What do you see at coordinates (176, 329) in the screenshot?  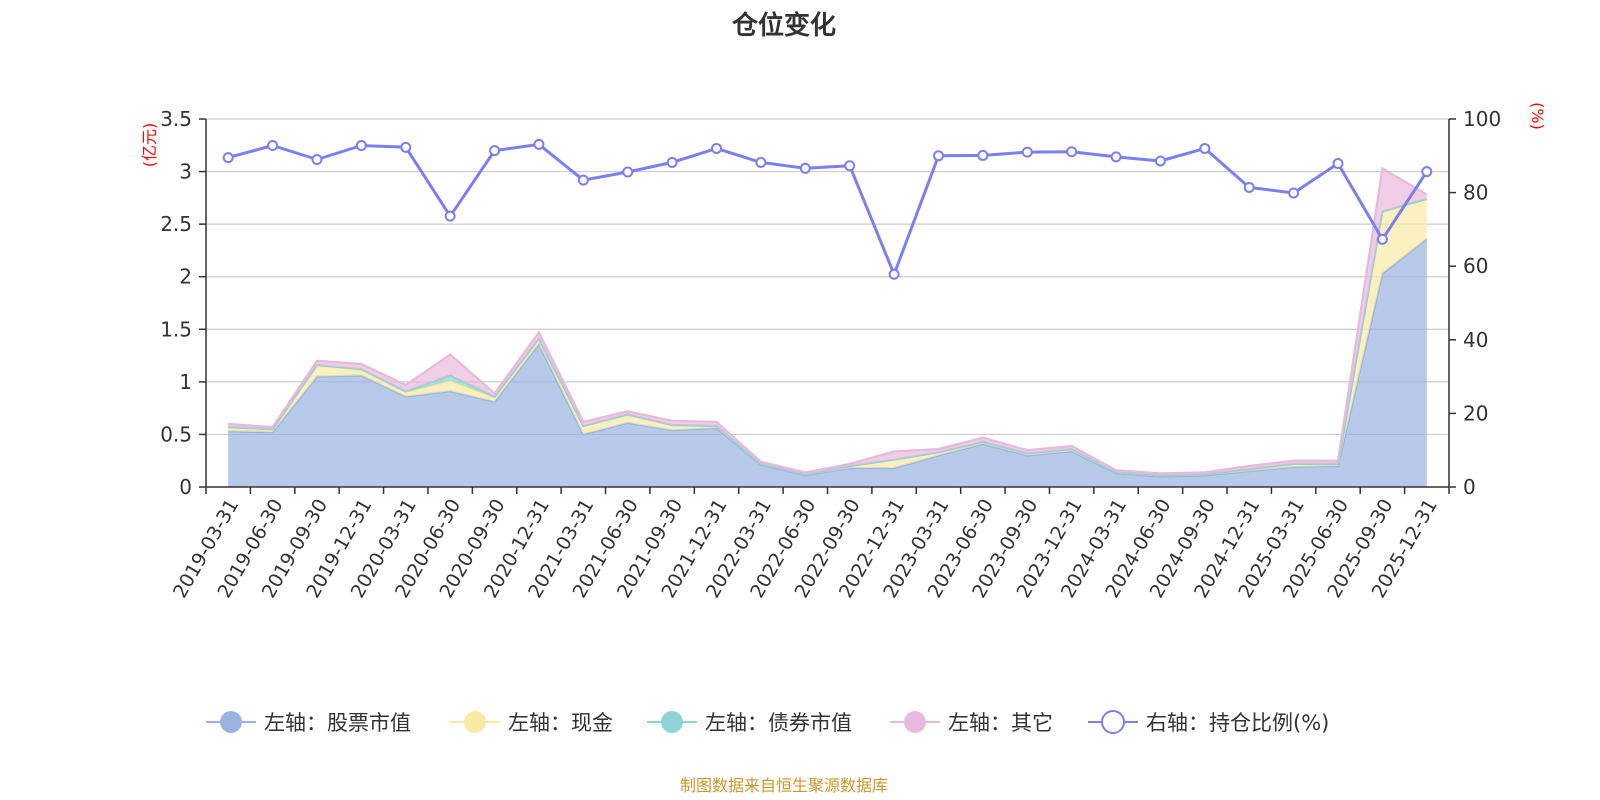 I see `left-tick-label: 1.5` at bounding box center [176, 329].